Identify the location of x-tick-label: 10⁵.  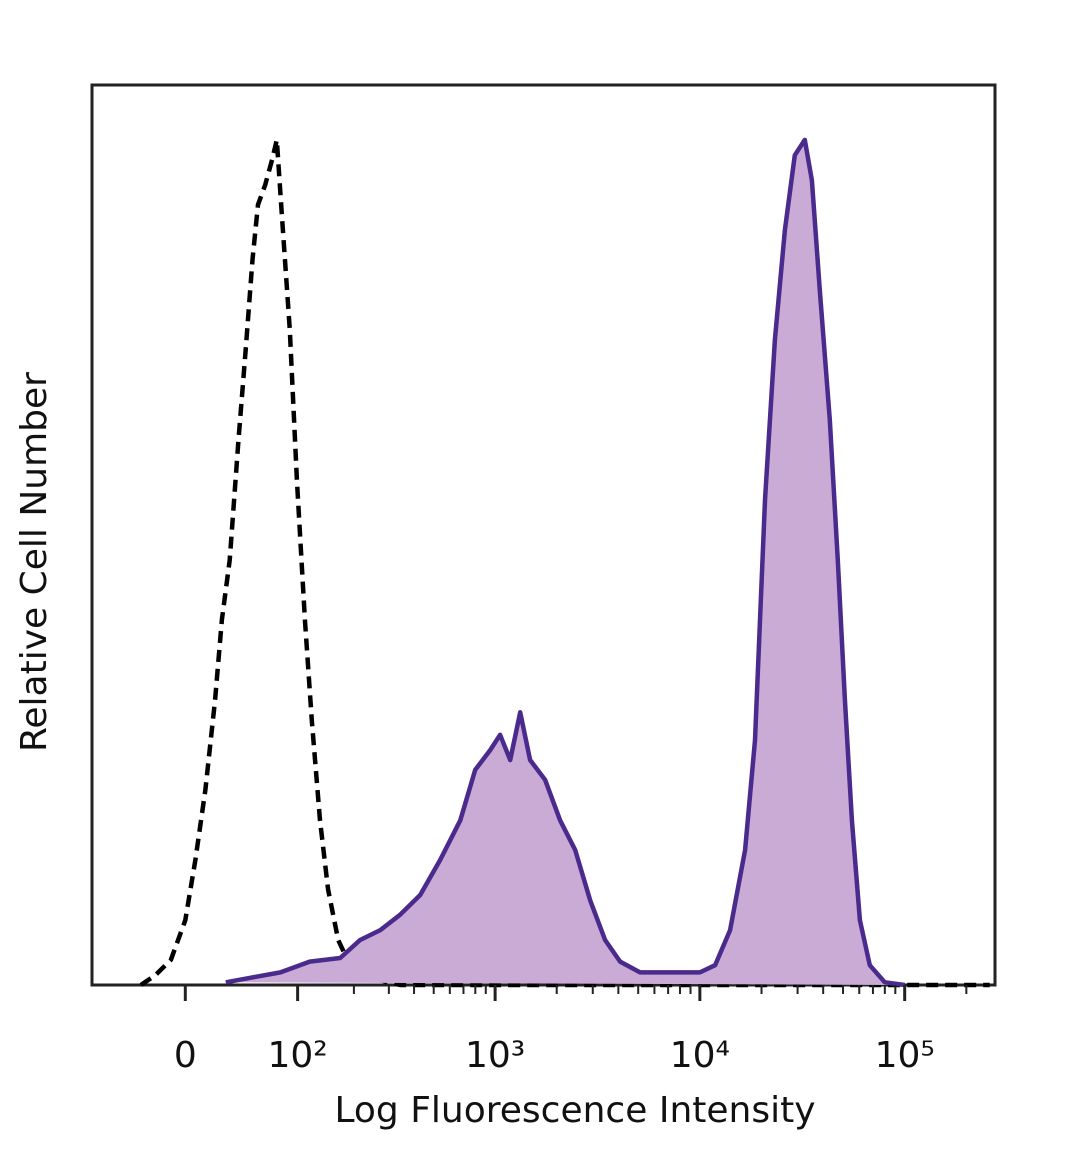
(905, 1055).